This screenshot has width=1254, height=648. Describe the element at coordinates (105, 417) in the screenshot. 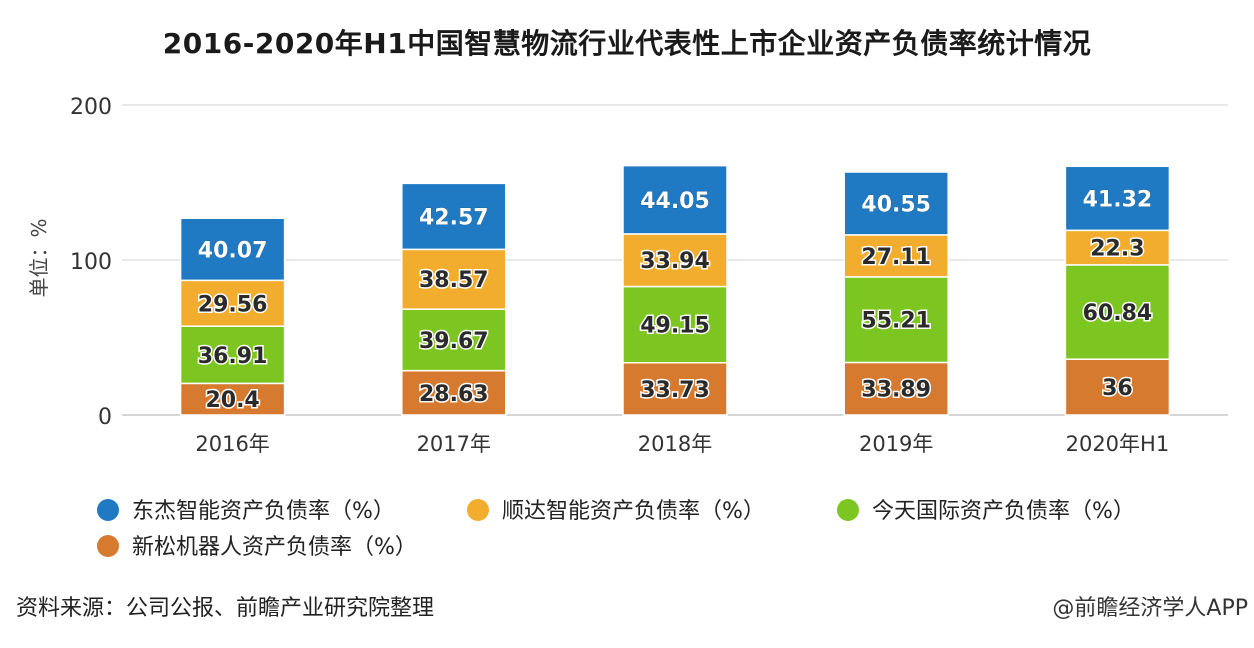

I see `y-tick-label: 0` at that location.